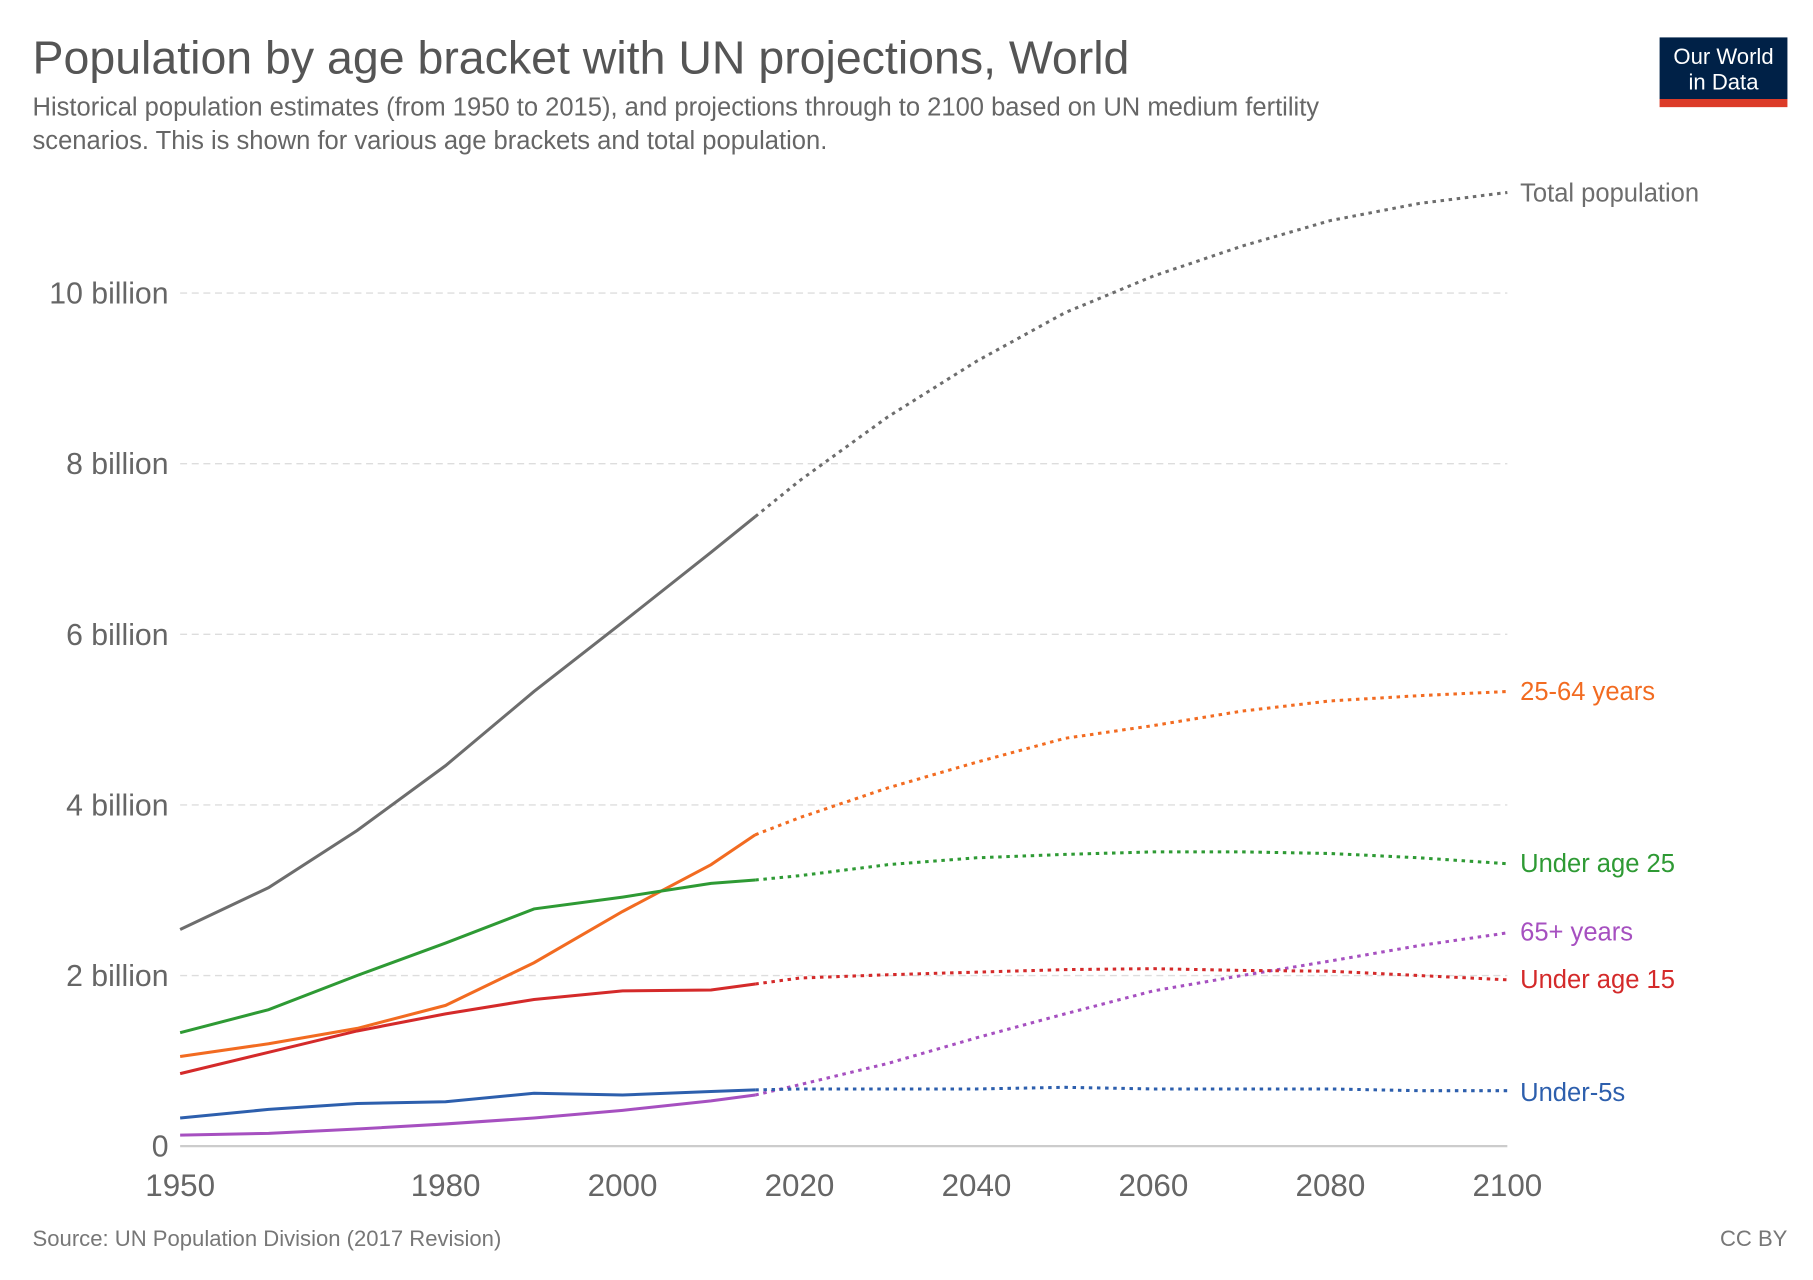  I want to click on y-tick-label: 10 billion, so click(108, 294).